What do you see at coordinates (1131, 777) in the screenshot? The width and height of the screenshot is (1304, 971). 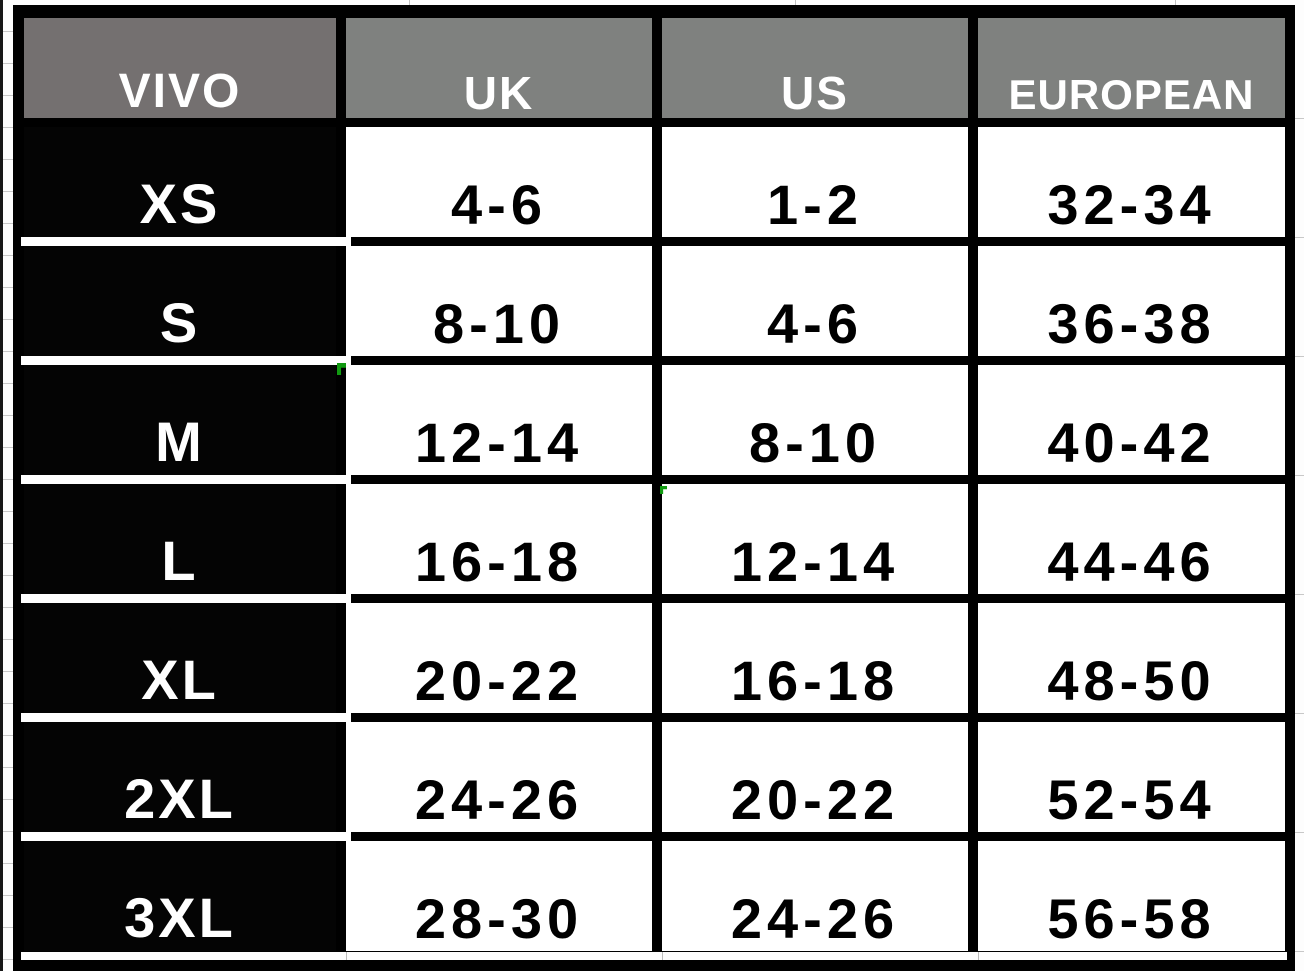 I see `cell-eu-2xl: 52-54` at bounding box center [1131, 777].